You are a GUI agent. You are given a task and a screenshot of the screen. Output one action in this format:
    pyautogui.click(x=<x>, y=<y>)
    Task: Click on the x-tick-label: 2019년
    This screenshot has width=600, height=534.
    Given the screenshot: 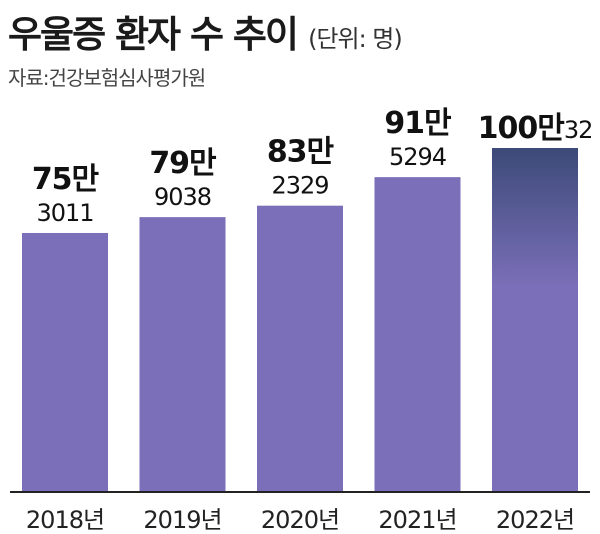 What is the action you would take?
    pyautogui.click(x=182, y=520)
    